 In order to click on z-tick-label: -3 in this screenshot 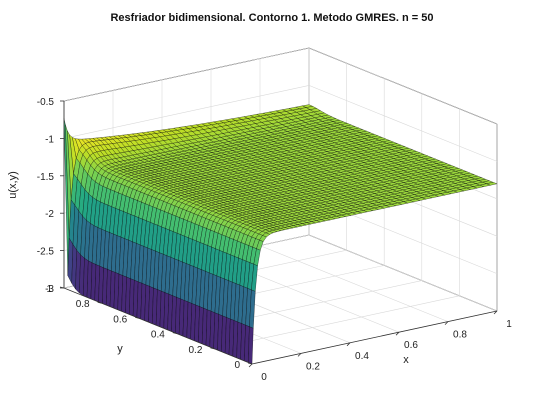, I will do `click(49, 289)`.